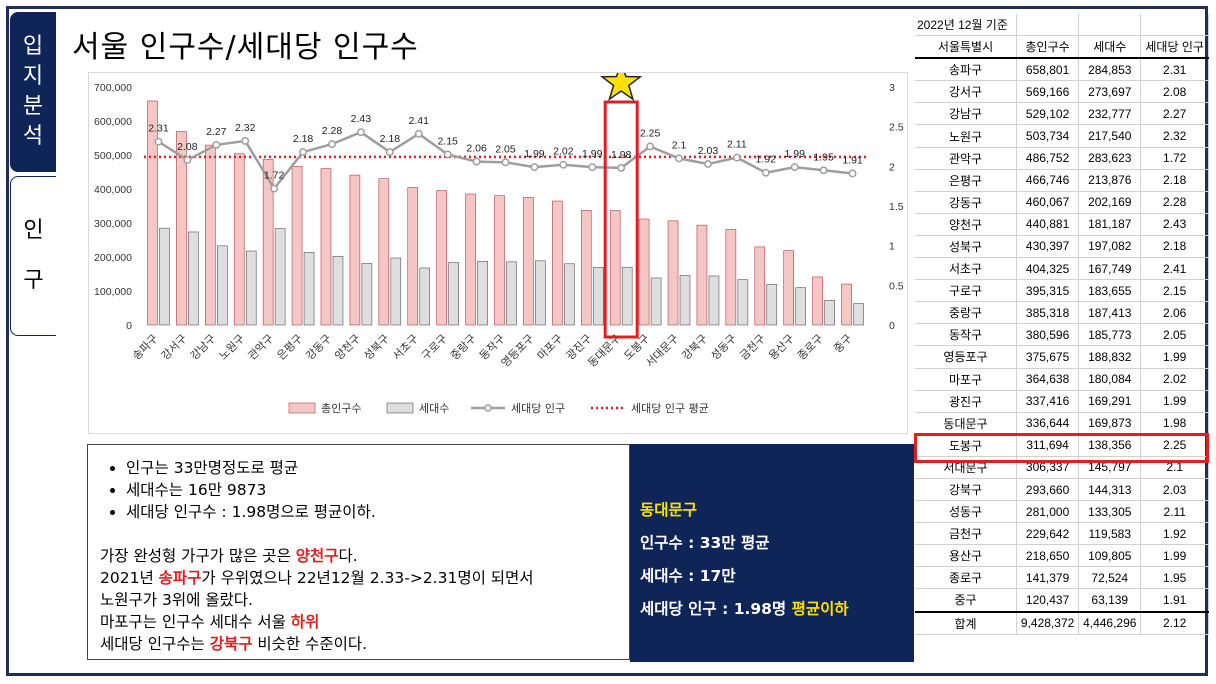  Describe the element at coordinates (1062, 25) in the screenshot. I see `table-date-row: 2022년 12월 기준` at that location.